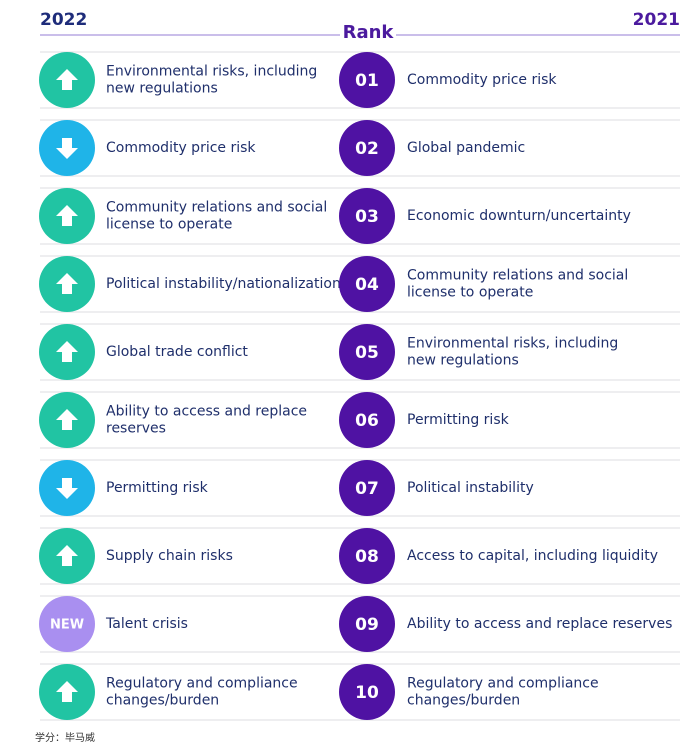 The width and height of the screenshot is (700, 747). Describe the element at coordinates (136, 429) in the screenshot. I see `risk-label: reserves` at that location.